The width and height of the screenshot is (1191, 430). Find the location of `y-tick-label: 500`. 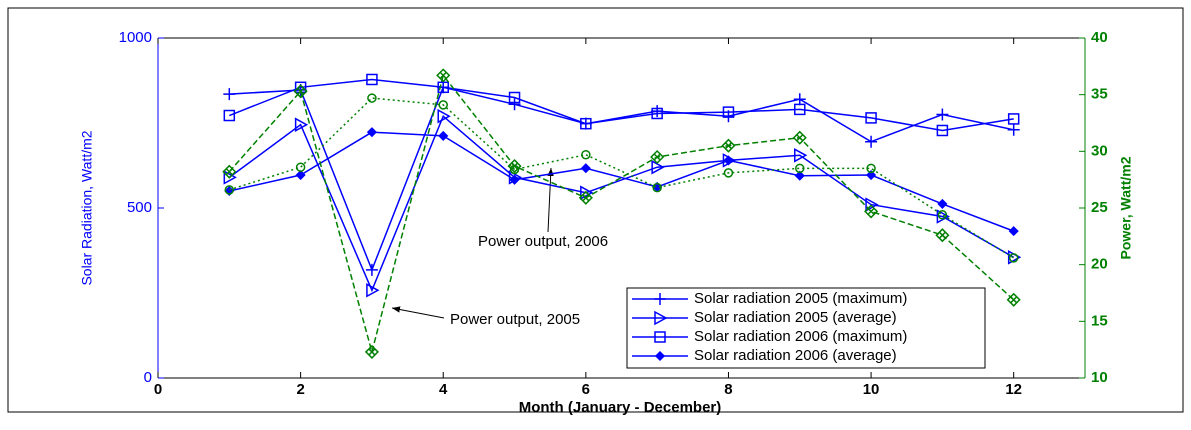

y-tick-label: 500 is located at coordinates (139, 207).